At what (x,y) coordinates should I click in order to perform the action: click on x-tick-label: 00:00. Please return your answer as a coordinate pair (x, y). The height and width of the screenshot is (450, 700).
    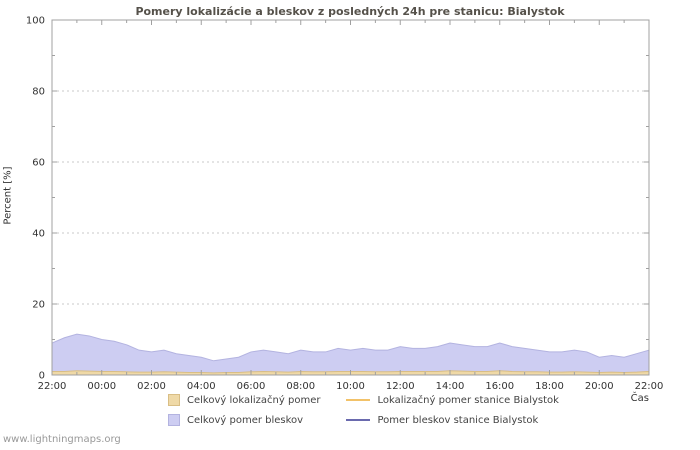
    Looking at the image, I should click on (101, 386).